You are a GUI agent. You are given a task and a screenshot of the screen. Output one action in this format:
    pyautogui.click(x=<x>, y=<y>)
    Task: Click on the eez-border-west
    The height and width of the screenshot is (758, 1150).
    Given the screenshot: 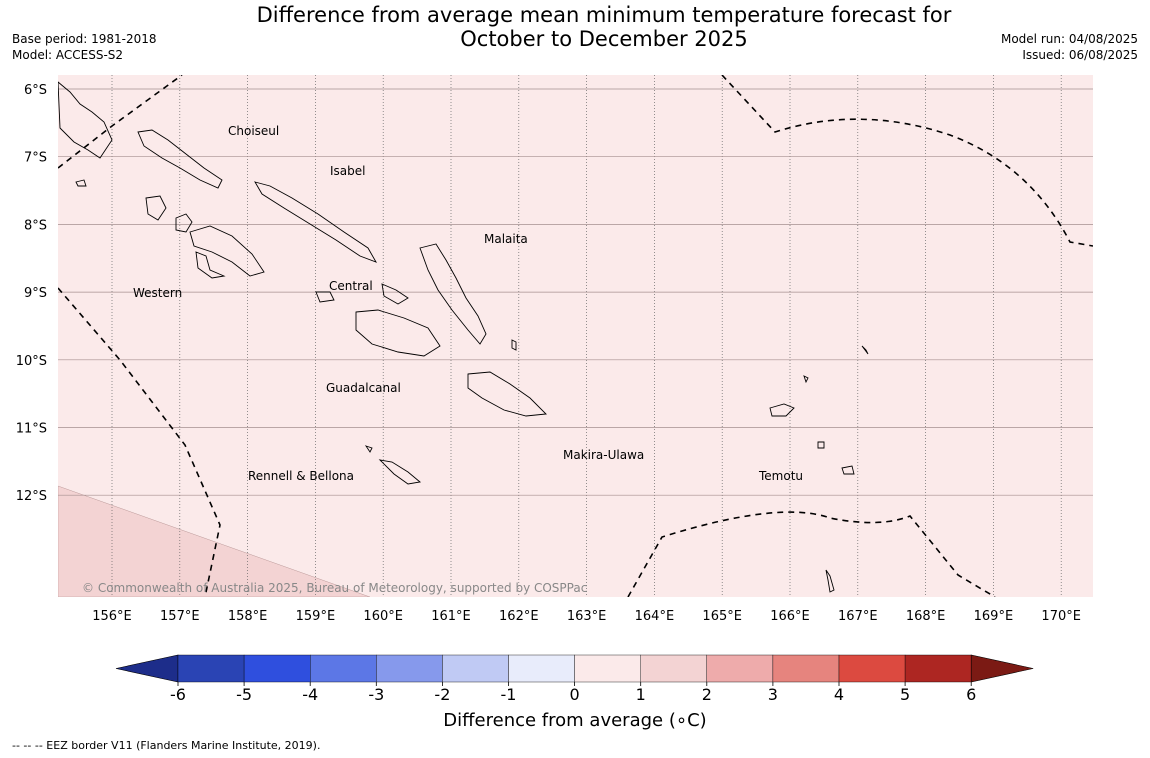 What is the action you would take?
    pyautogui.click(x=139, y=442)
    